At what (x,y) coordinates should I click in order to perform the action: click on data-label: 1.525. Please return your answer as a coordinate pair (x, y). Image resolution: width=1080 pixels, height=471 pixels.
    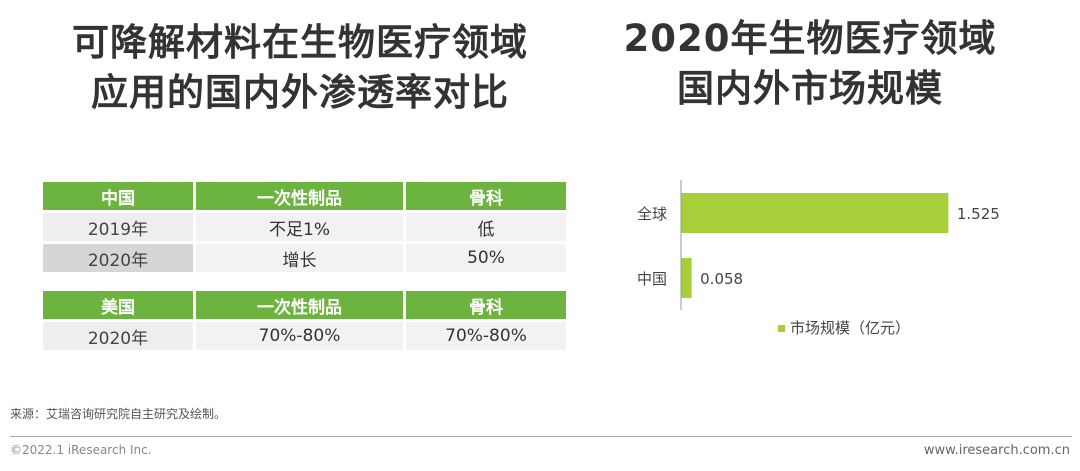
    Looking at the image, I should click on (978, 214).